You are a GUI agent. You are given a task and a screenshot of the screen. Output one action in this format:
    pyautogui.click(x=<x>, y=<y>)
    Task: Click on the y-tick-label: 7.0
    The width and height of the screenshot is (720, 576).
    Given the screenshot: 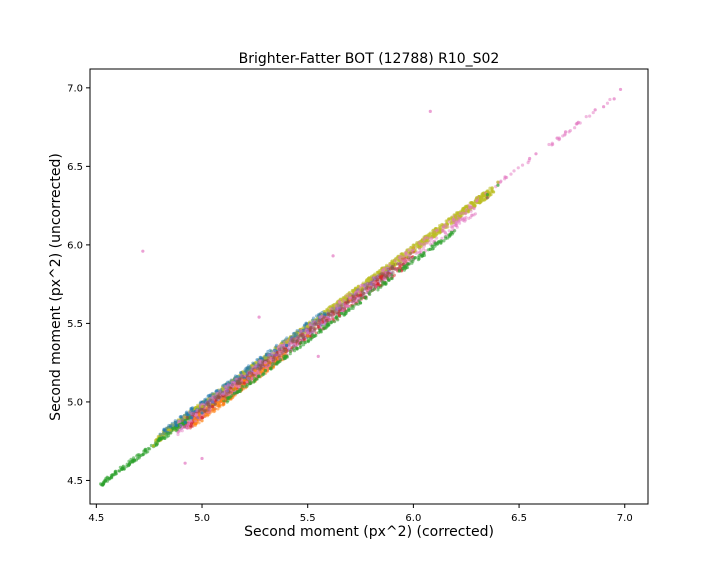 What is the action you would take?
    pyautogui.click(x=75, y=88)
    